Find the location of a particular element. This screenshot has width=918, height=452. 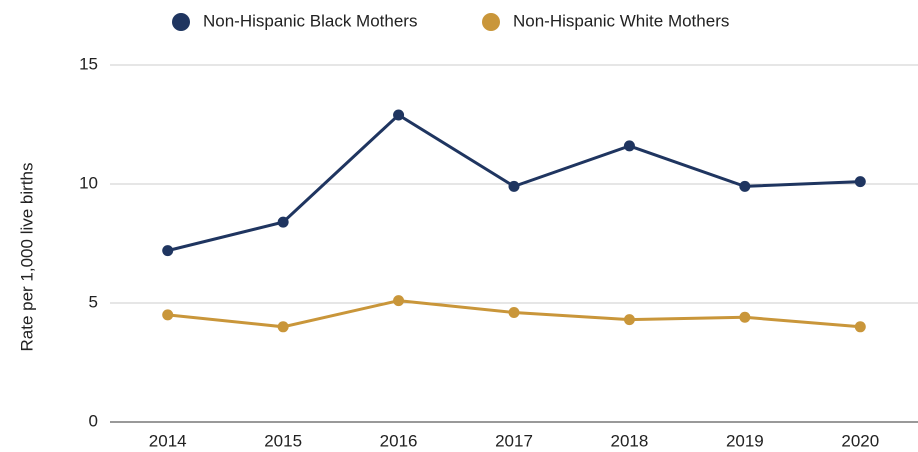

y-tick-label: 10 is located at coordinates (88, 182).